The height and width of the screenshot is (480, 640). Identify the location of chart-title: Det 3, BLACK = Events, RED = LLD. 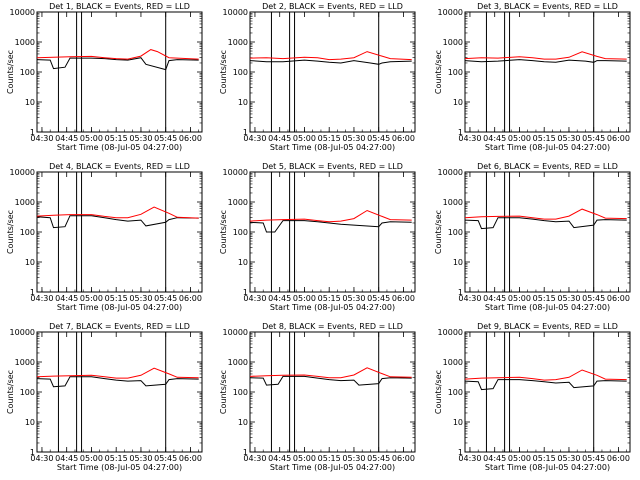
(547, 6).